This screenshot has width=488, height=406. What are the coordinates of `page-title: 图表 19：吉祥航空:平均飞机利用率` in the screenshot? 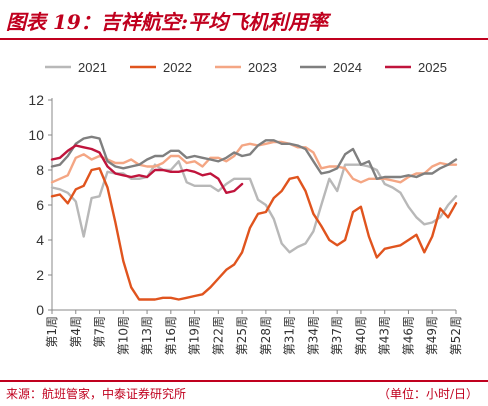 It's located at (167, 22).